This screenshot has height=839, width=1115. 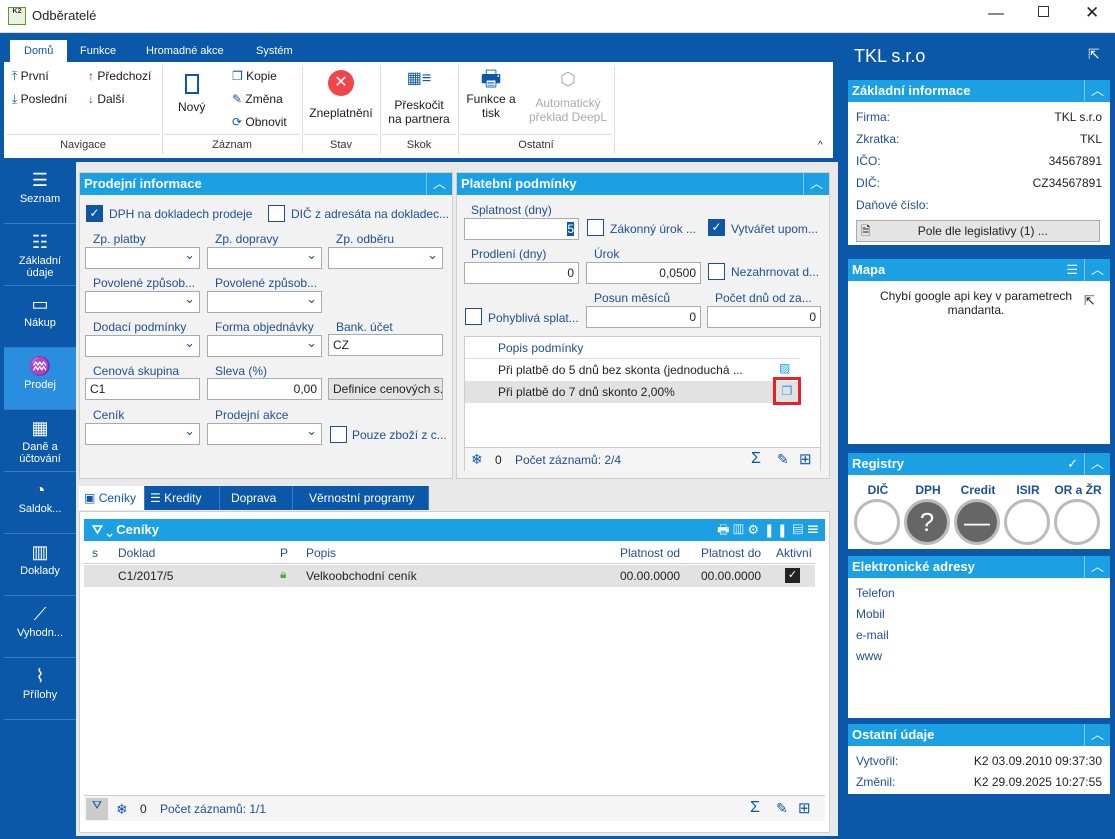 What do you see at coordinates (40, 689) in the screenshot?
I see `sidebar-item-8: ⌇ Přílohy` at bounding box center [40, 689].